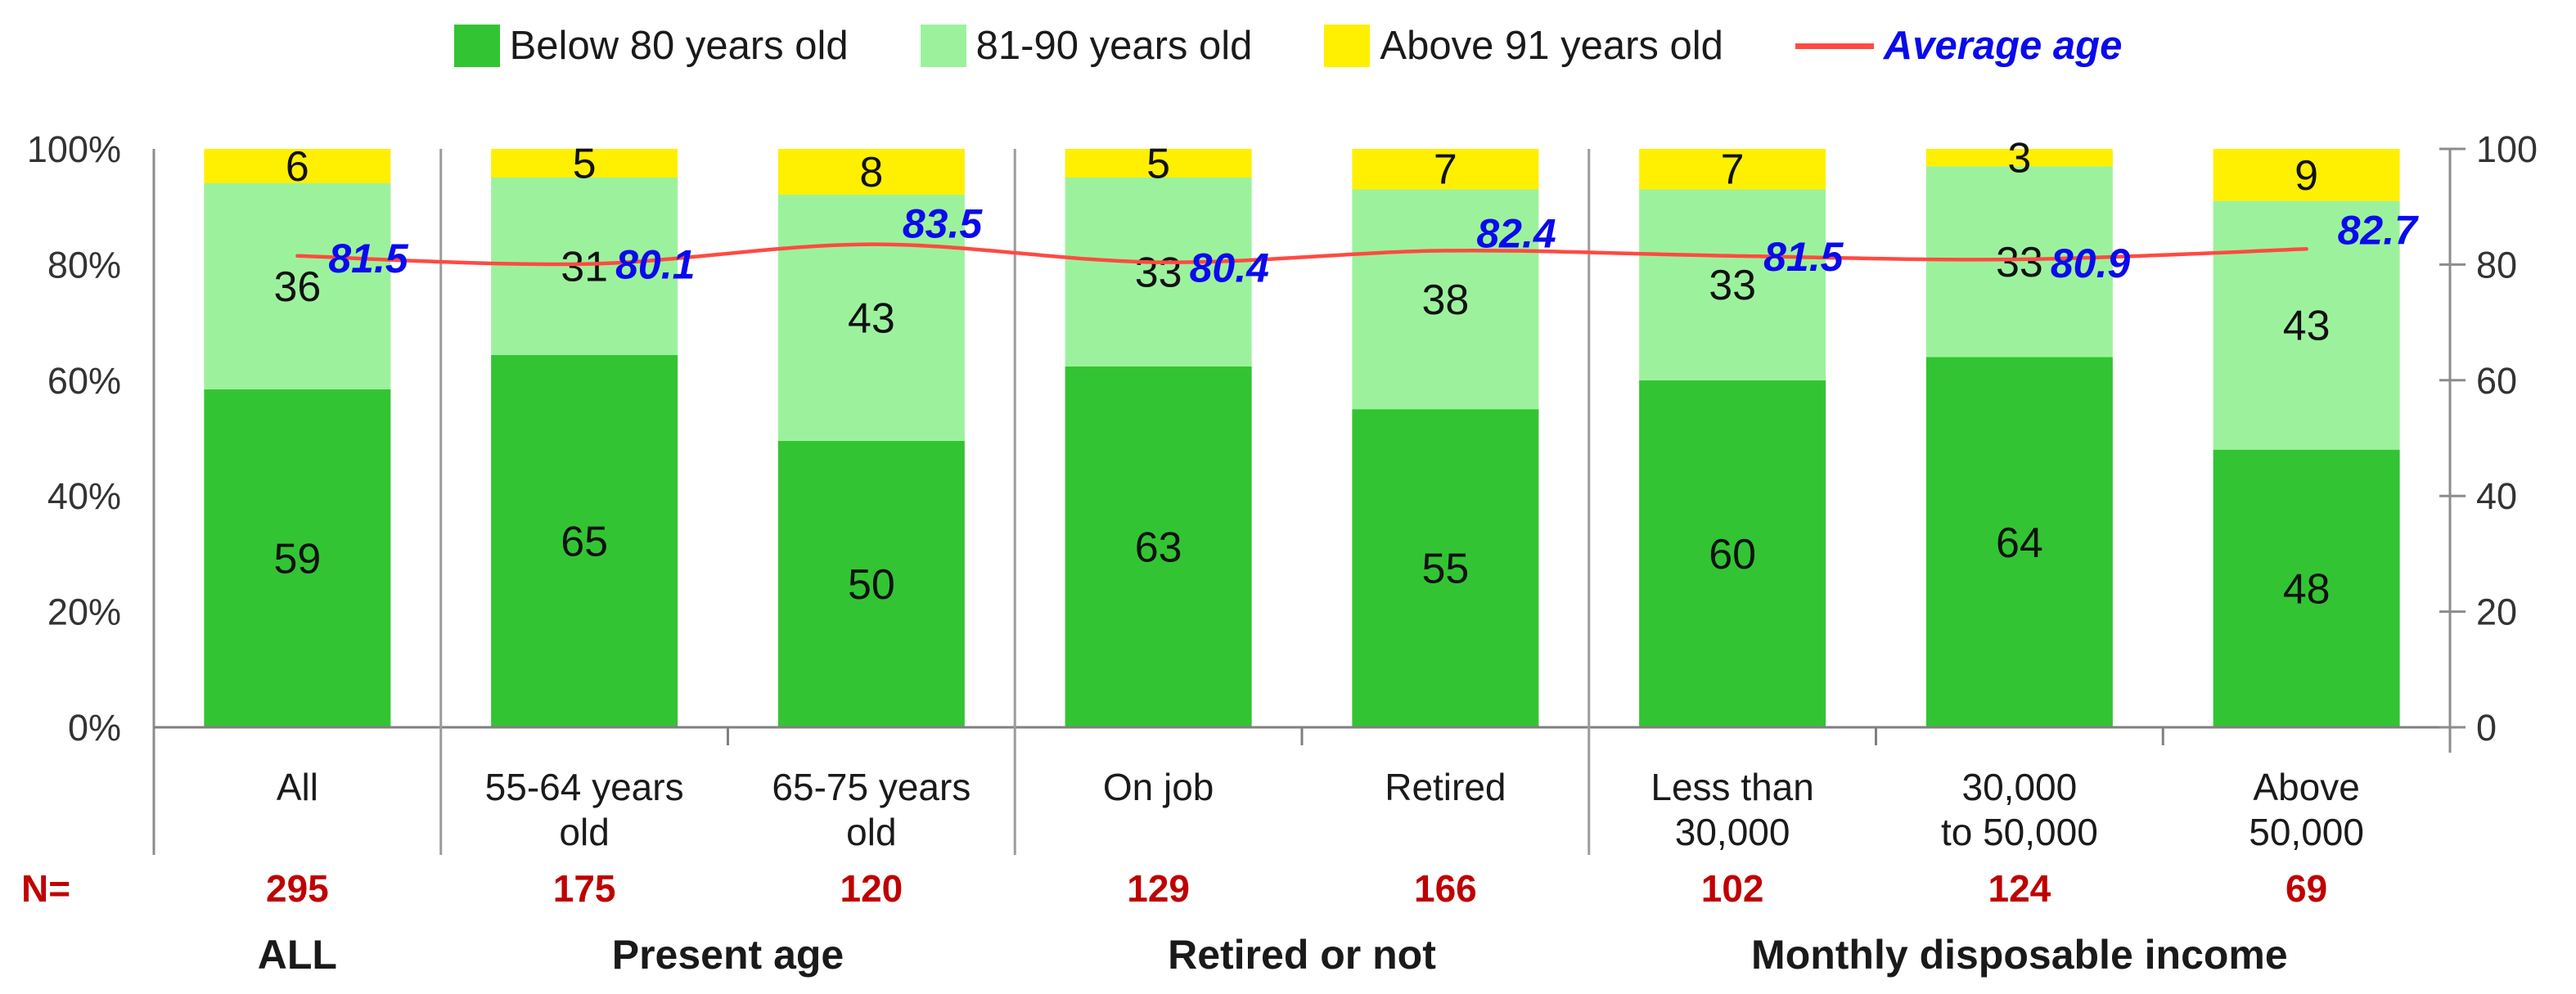  I want to click on left-axis-label-60%: 60%, so click(84, 381).